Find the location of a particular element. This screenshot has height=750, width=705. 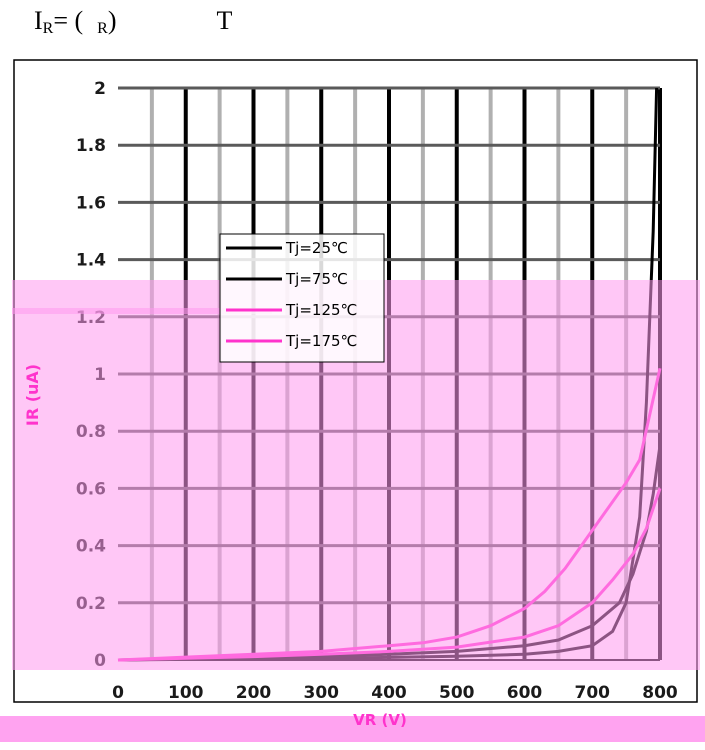

overlay-strip-top is located at coordinates (142, 311).